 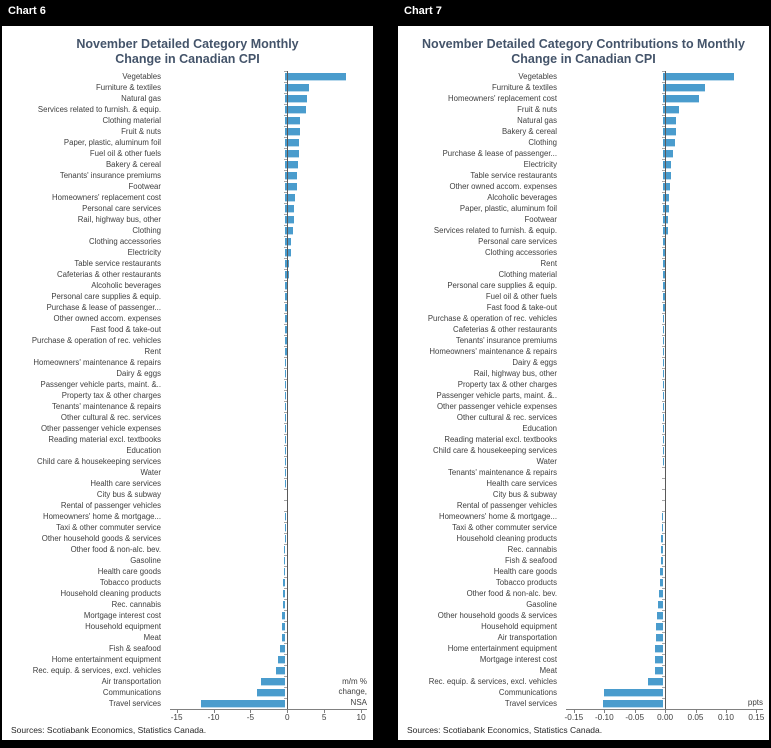 What do you see at coordinates (128, 494) in the screenshot?
I see `category-label: City bus & subway` at bounding box center [128, 494].